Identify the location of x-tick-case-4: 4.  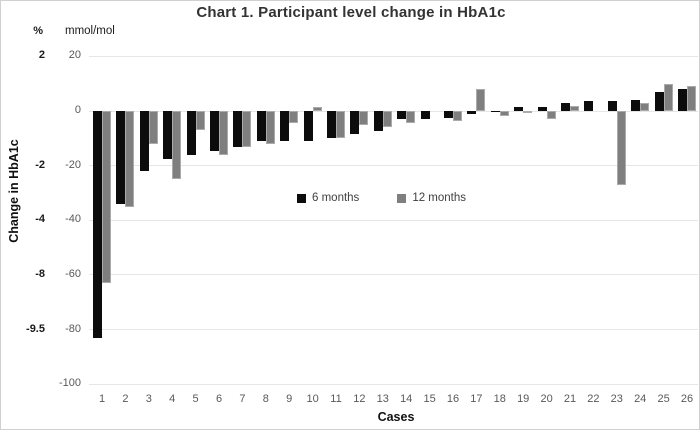
(172, 399).